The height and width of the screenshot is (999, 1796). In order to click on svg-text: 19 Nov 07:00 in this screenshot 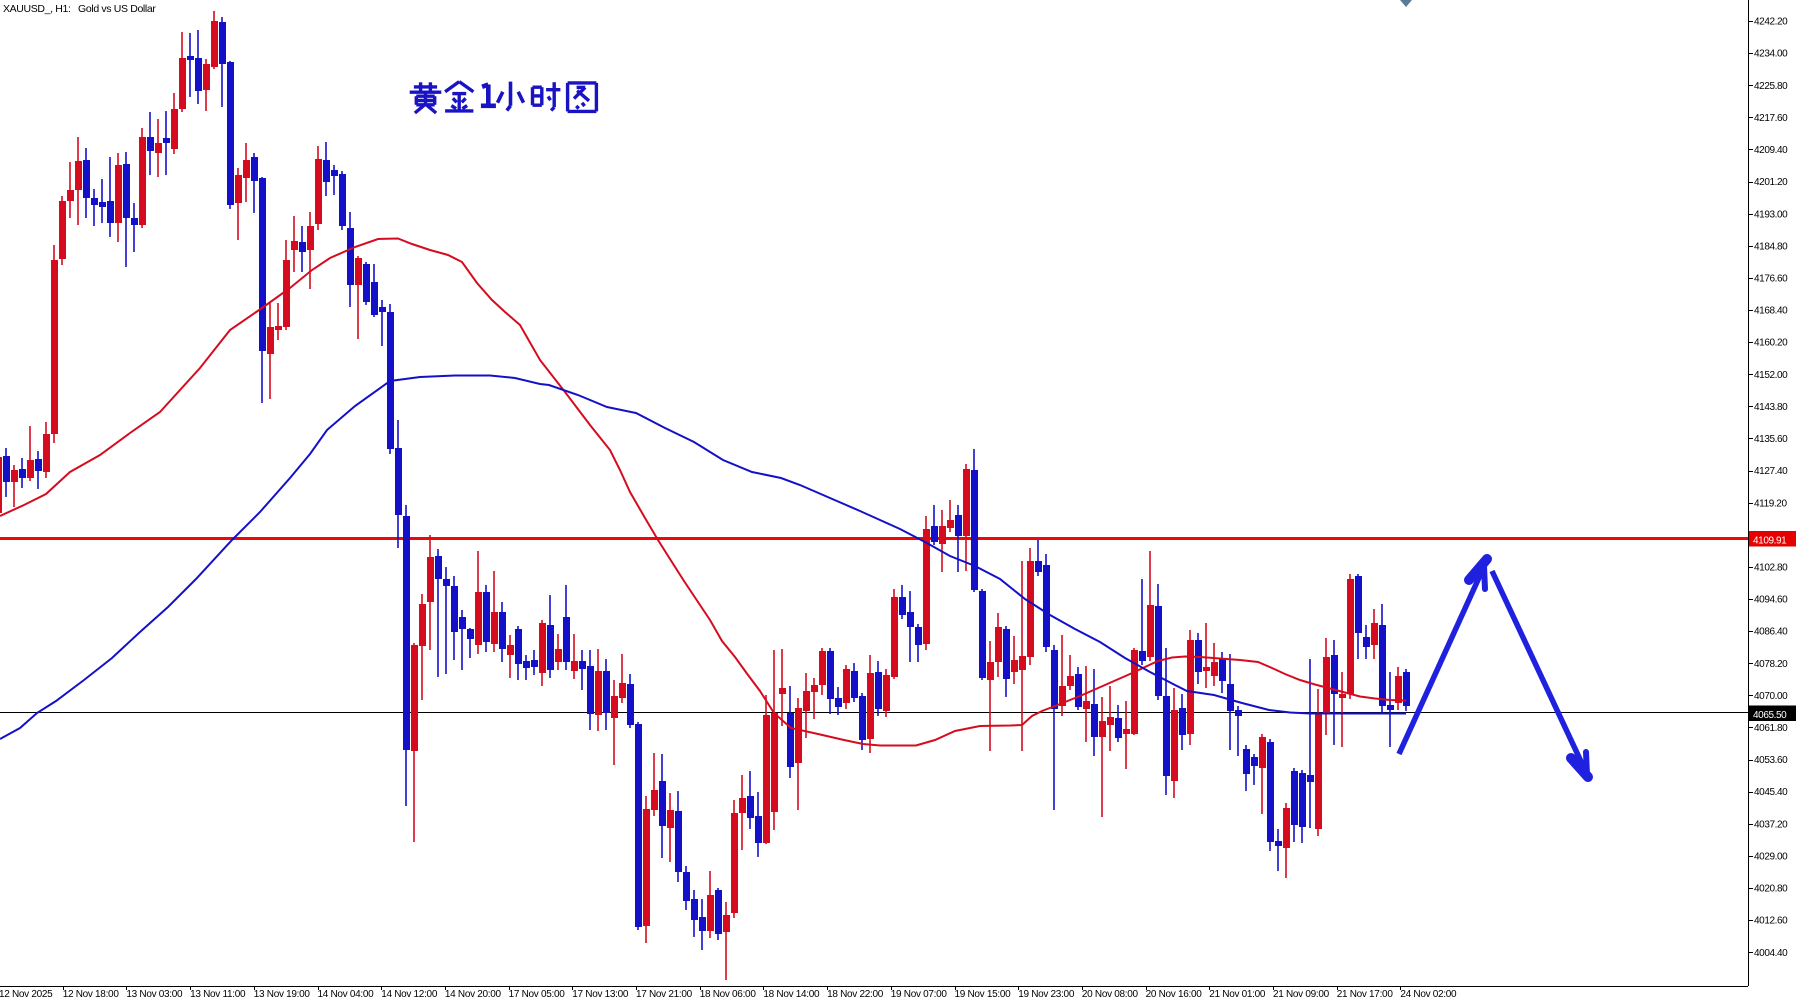, I will do `click(919, 994)`.